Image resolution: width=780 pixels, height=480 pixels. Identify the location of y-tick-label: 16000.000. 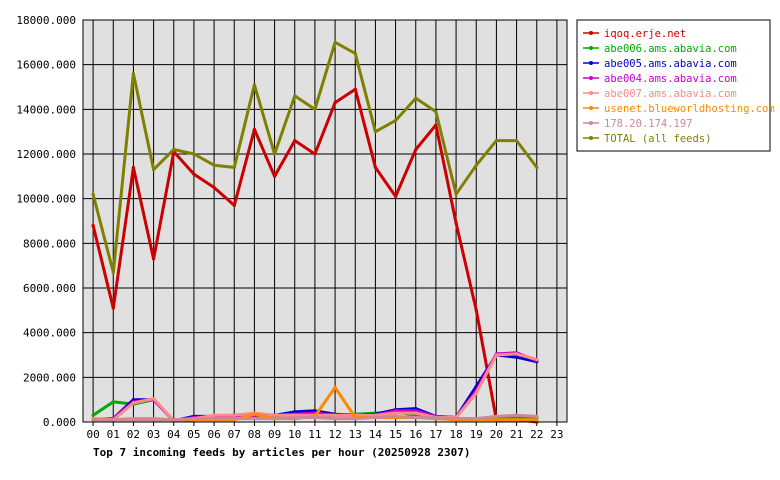
(46, 65).